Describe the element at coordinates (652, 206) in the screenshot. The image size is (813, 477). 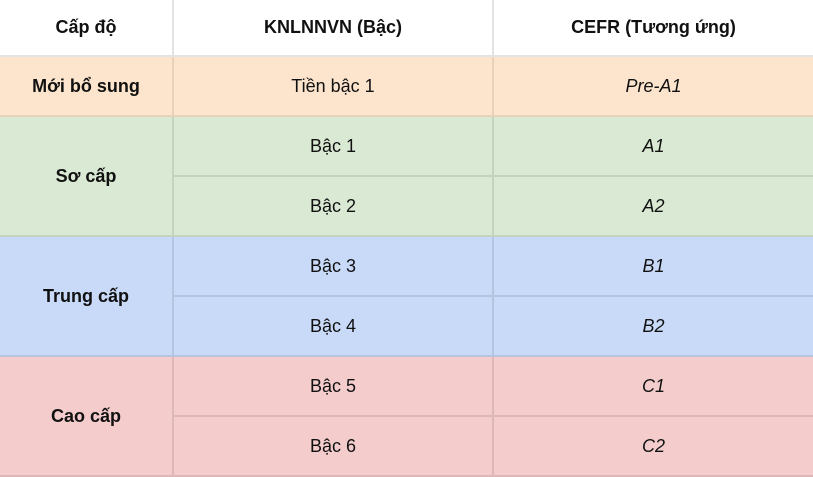
I see `cefr-cell: A2` at that location.